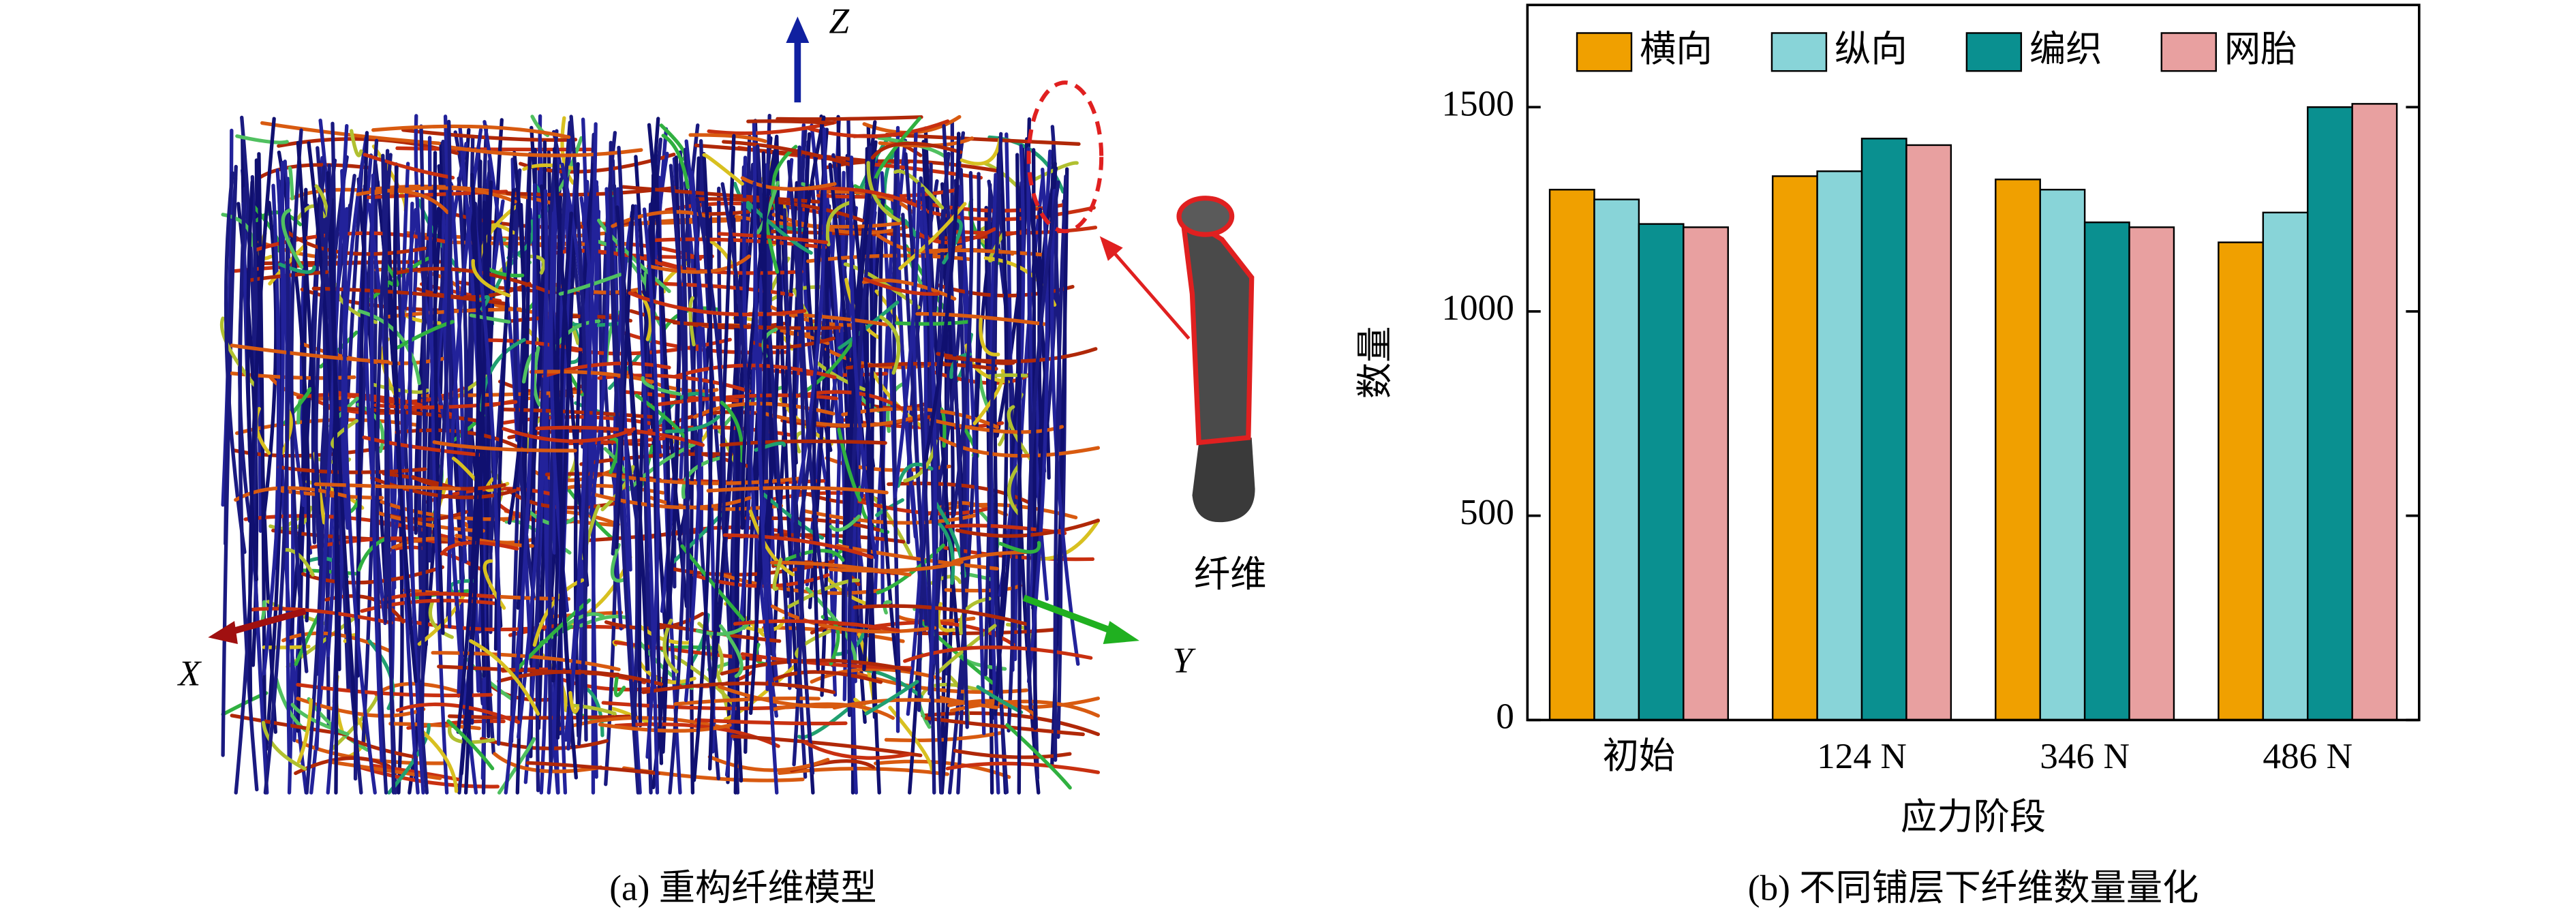 This screenshot has width=2576, height=916. I want to click on y-tick-label: 1500, so click(1477, 103).